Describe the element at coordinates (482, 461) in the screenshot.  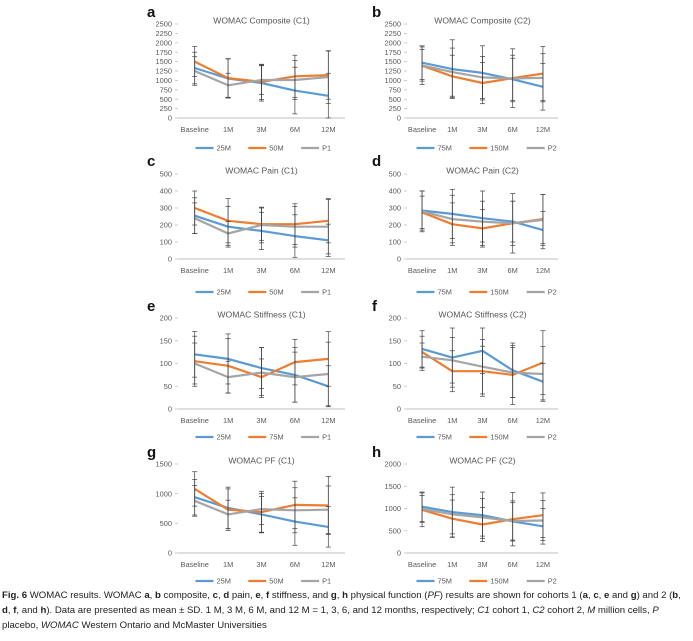
I see `chart-title: WOMAC PF (C2)` at that location.